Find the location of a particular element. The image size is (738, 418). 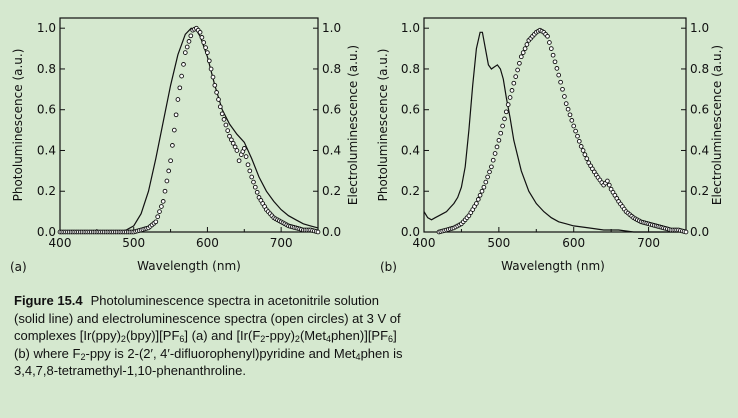

x-axis-label-b: Wavelength (nm) is located at coordinates (553, 266).